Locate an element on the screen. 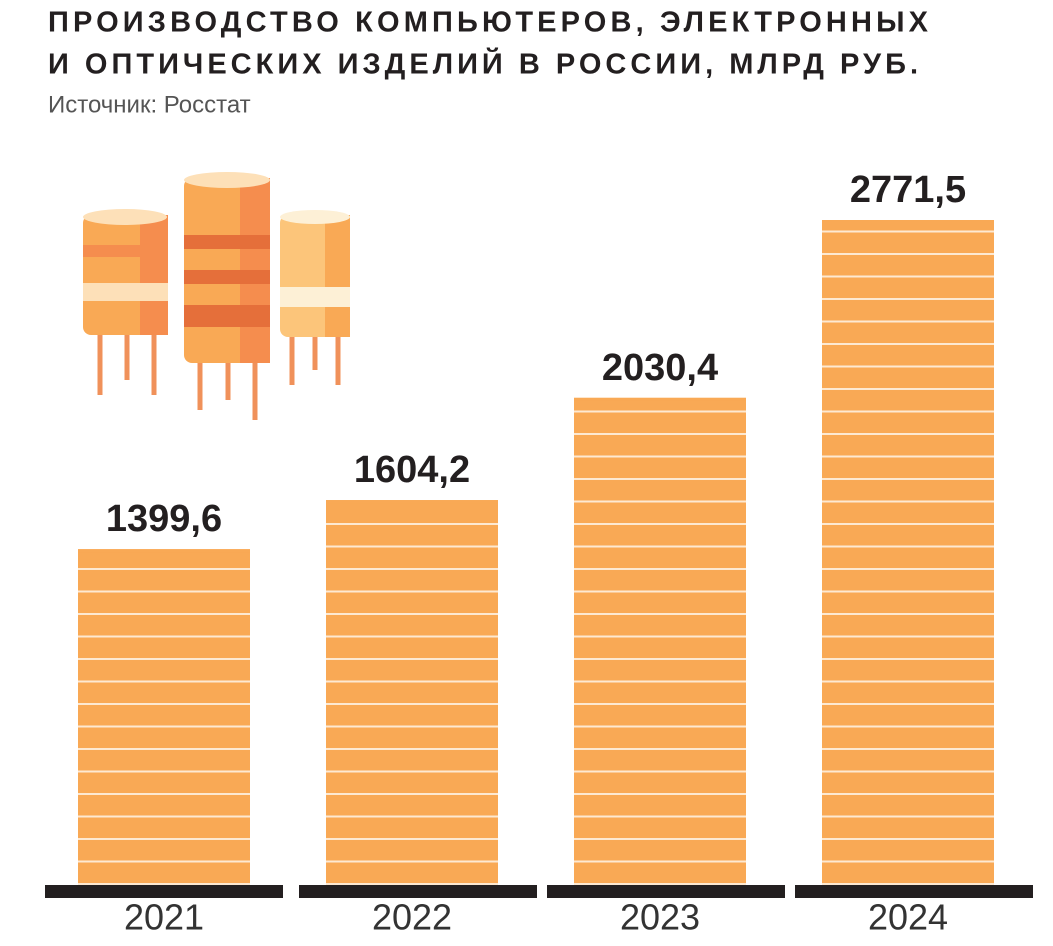  value-label: 1399,6 is located at coordinates (164, 519).